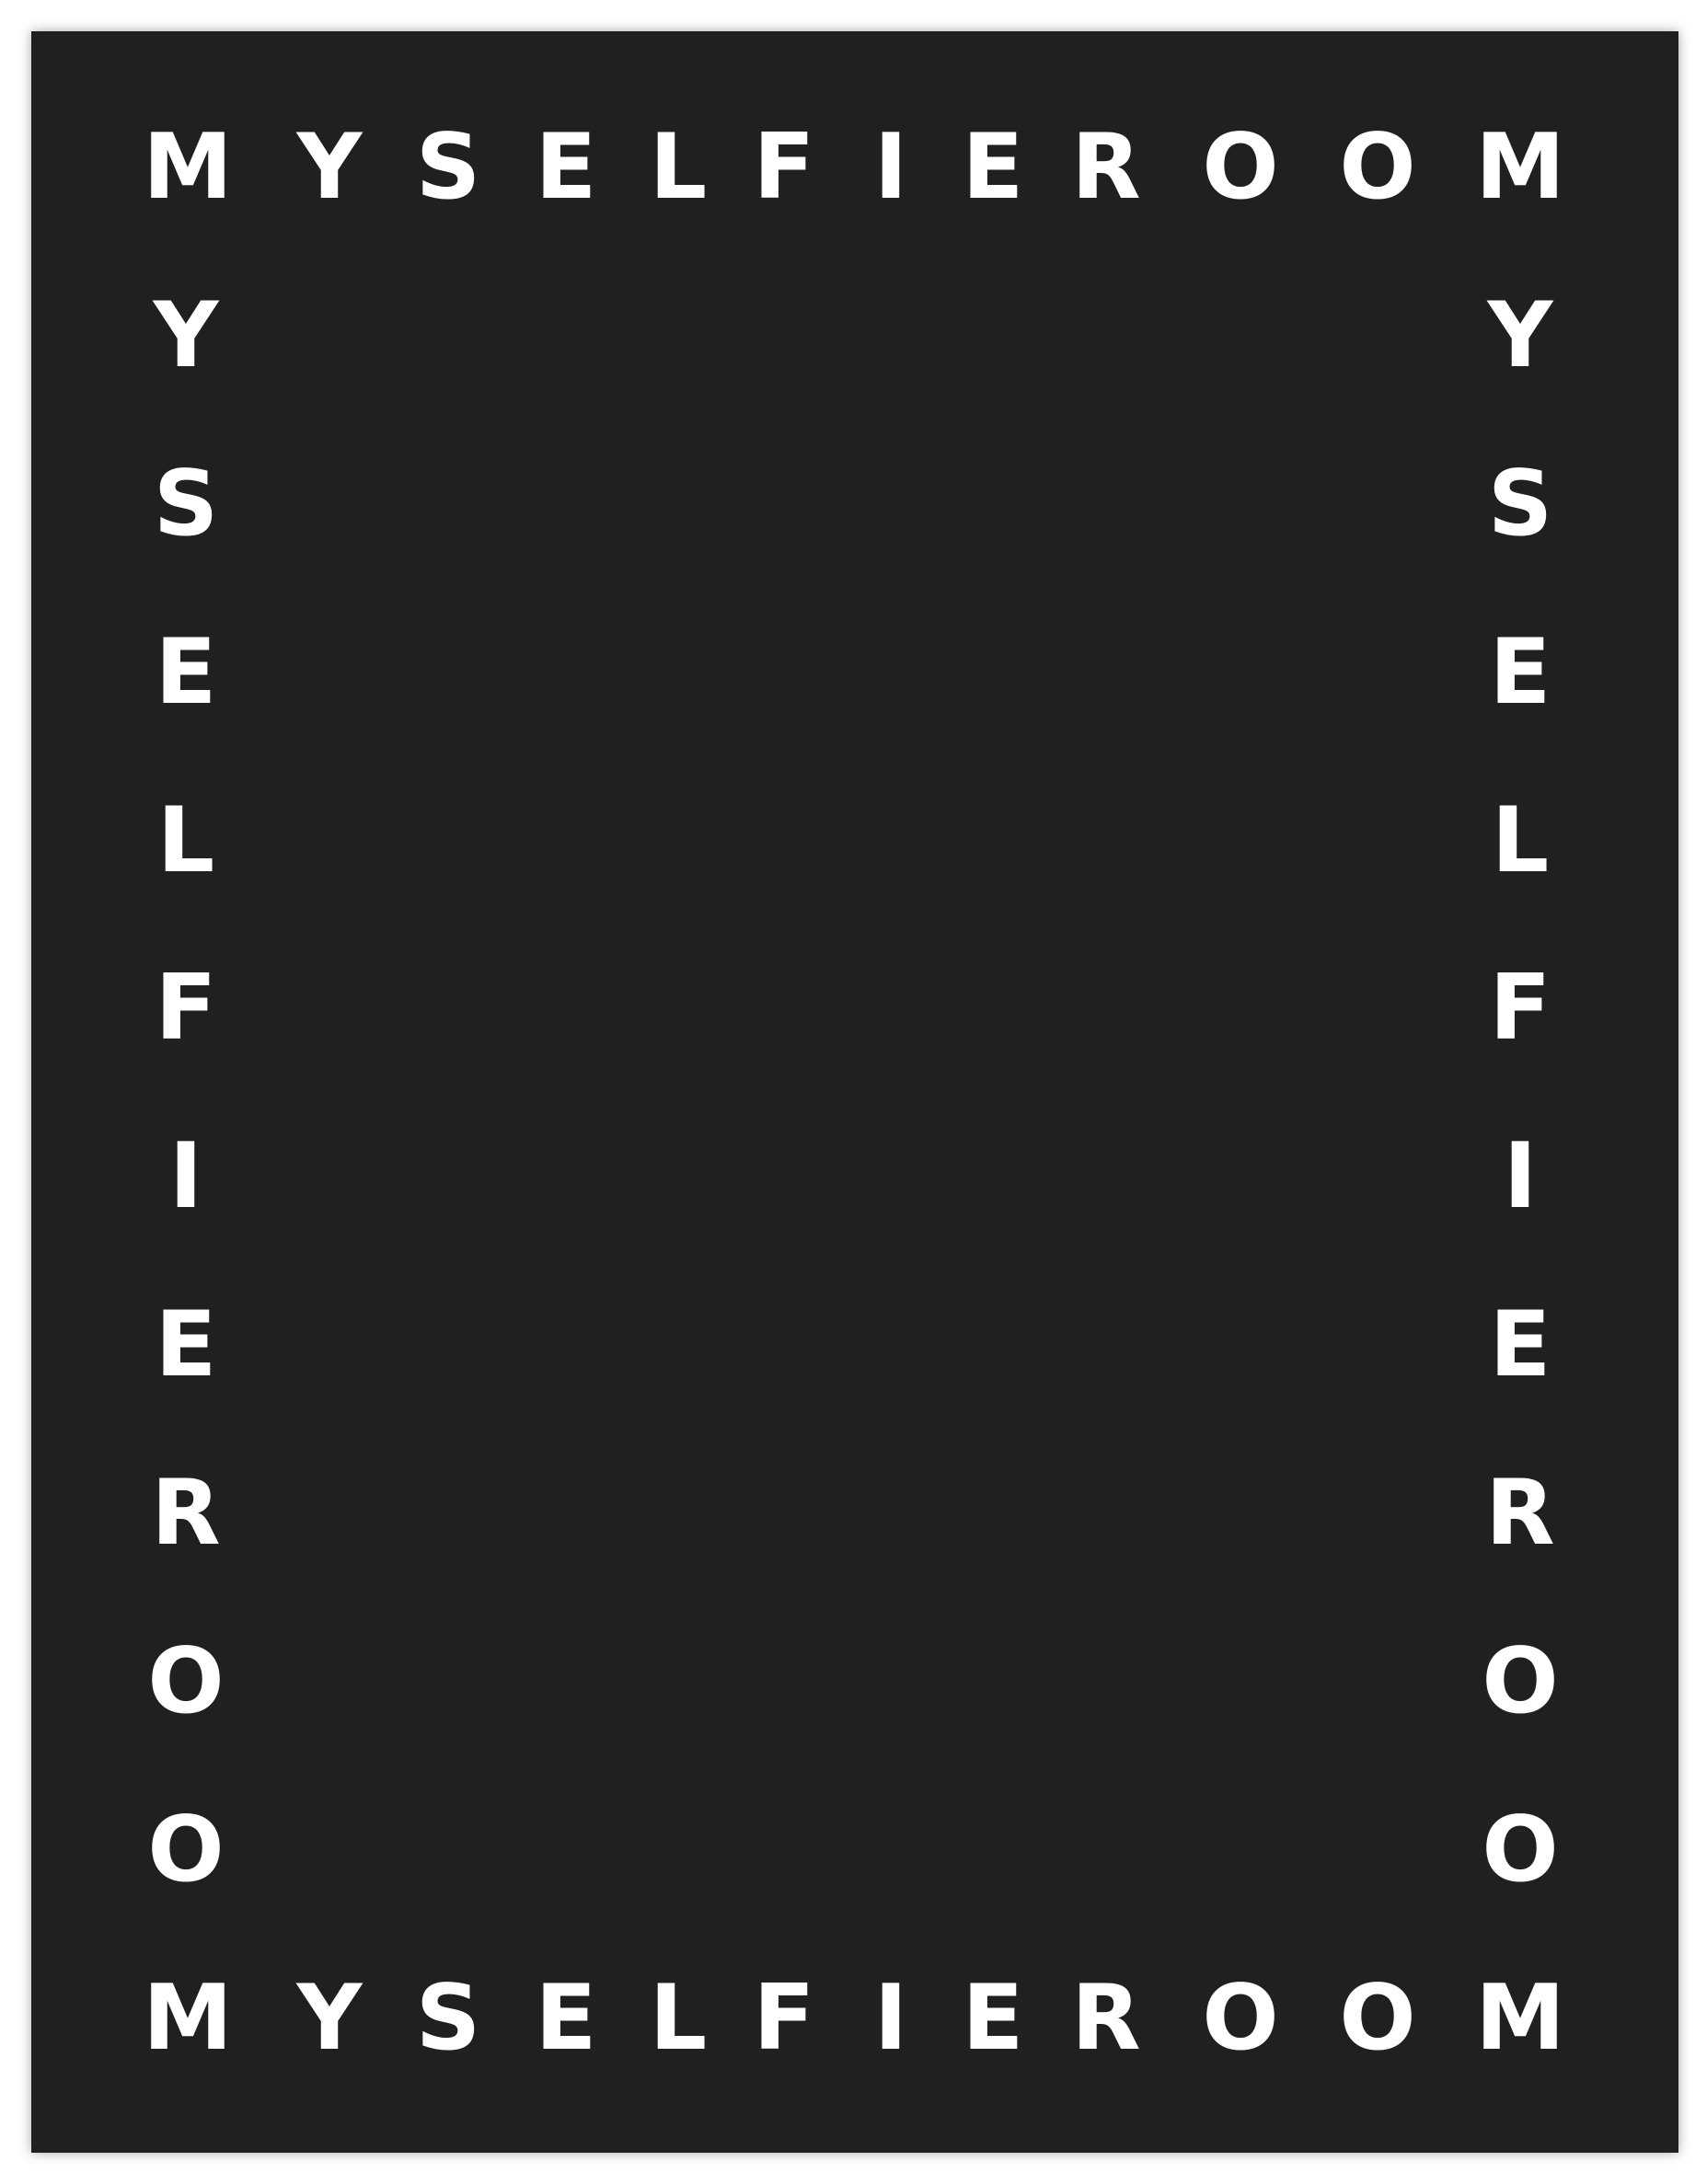  I want to click on bottom-row-letter: R, so click(1106, 2018).